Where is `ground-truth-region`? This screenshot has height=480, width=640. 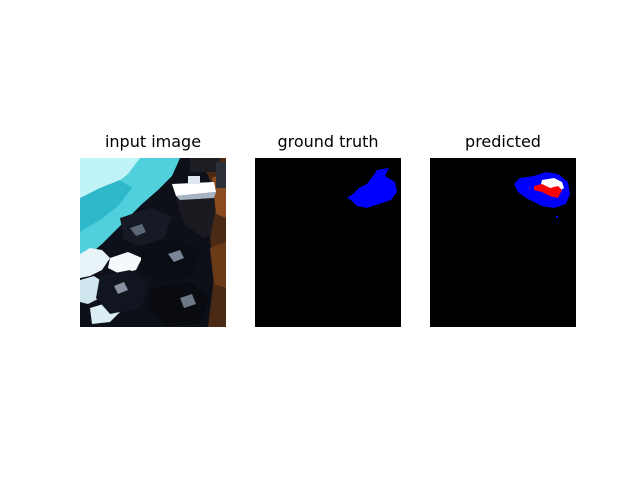
ground-truth-region is located at coordinates (372, 188).